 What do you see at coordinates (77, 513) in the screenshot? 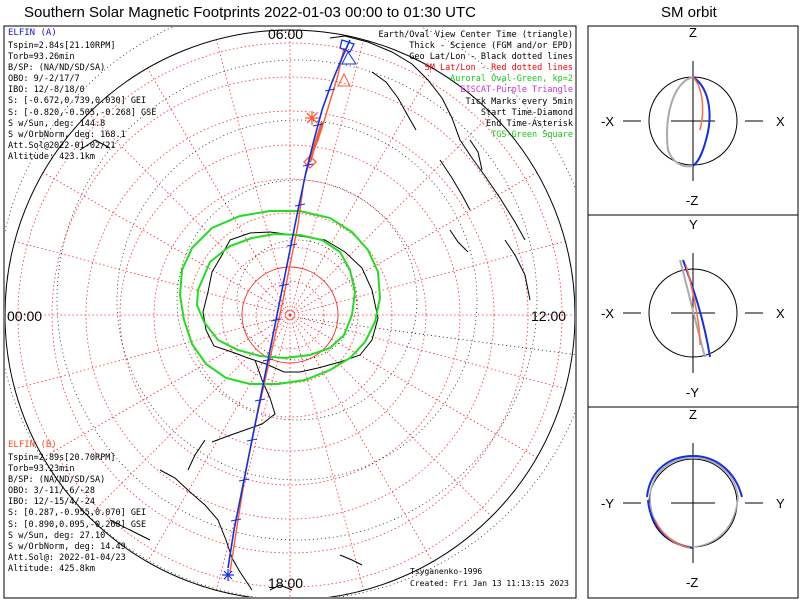
I see `elfin-b-info-line: S: [0.287,-0.955,0.070] GEI` at bounding box center [77, 513].